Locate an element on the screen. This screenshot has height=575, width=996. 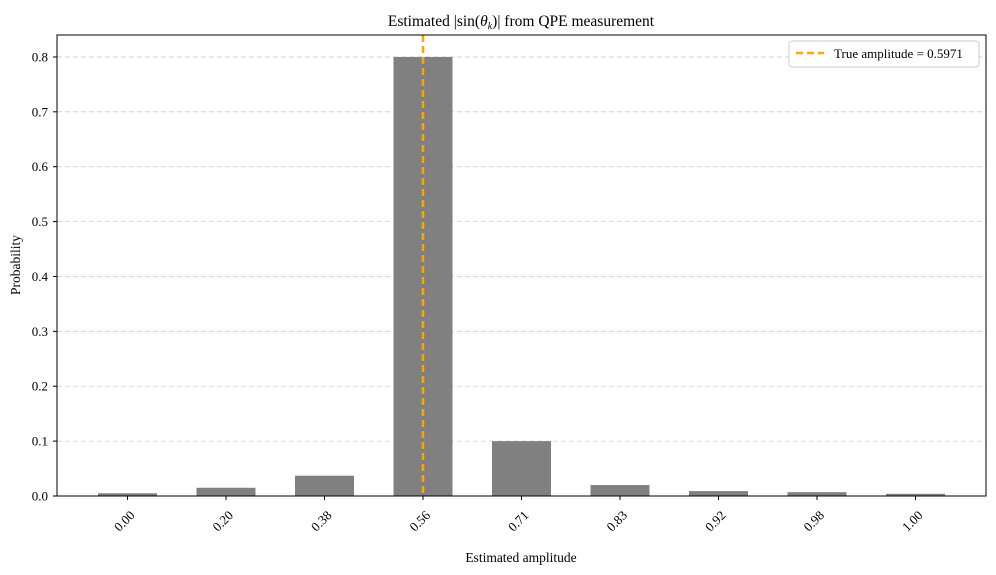
legend-box is located at coordinates (884, 54).